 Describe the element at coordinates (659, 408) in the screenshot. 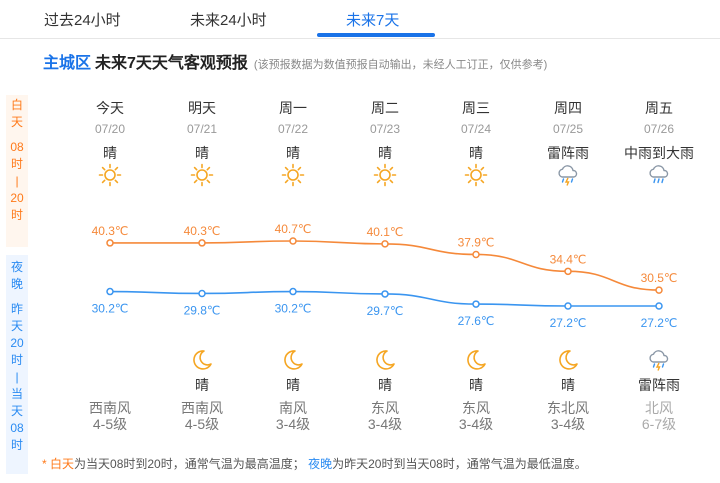

I see `wind-direction: 北风` at that location.